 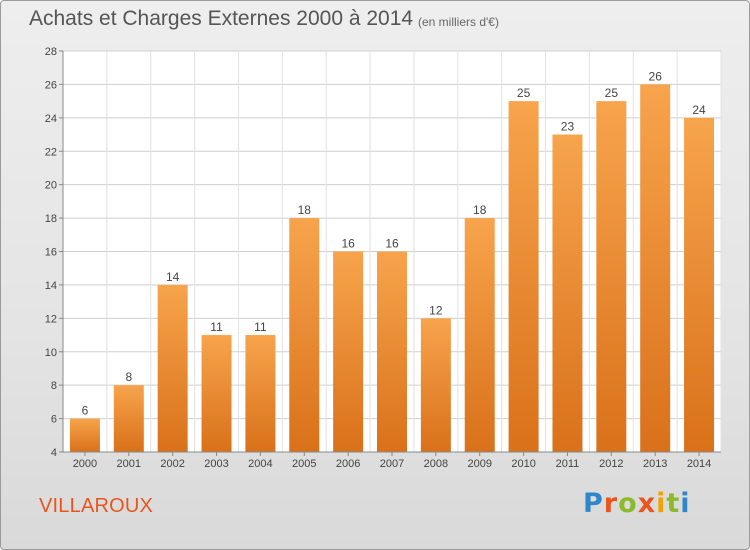 What do you see at coordinates (216, 327) in the screenshot?
I see `data-label-2003: 11` at bounding box center [216, 327].